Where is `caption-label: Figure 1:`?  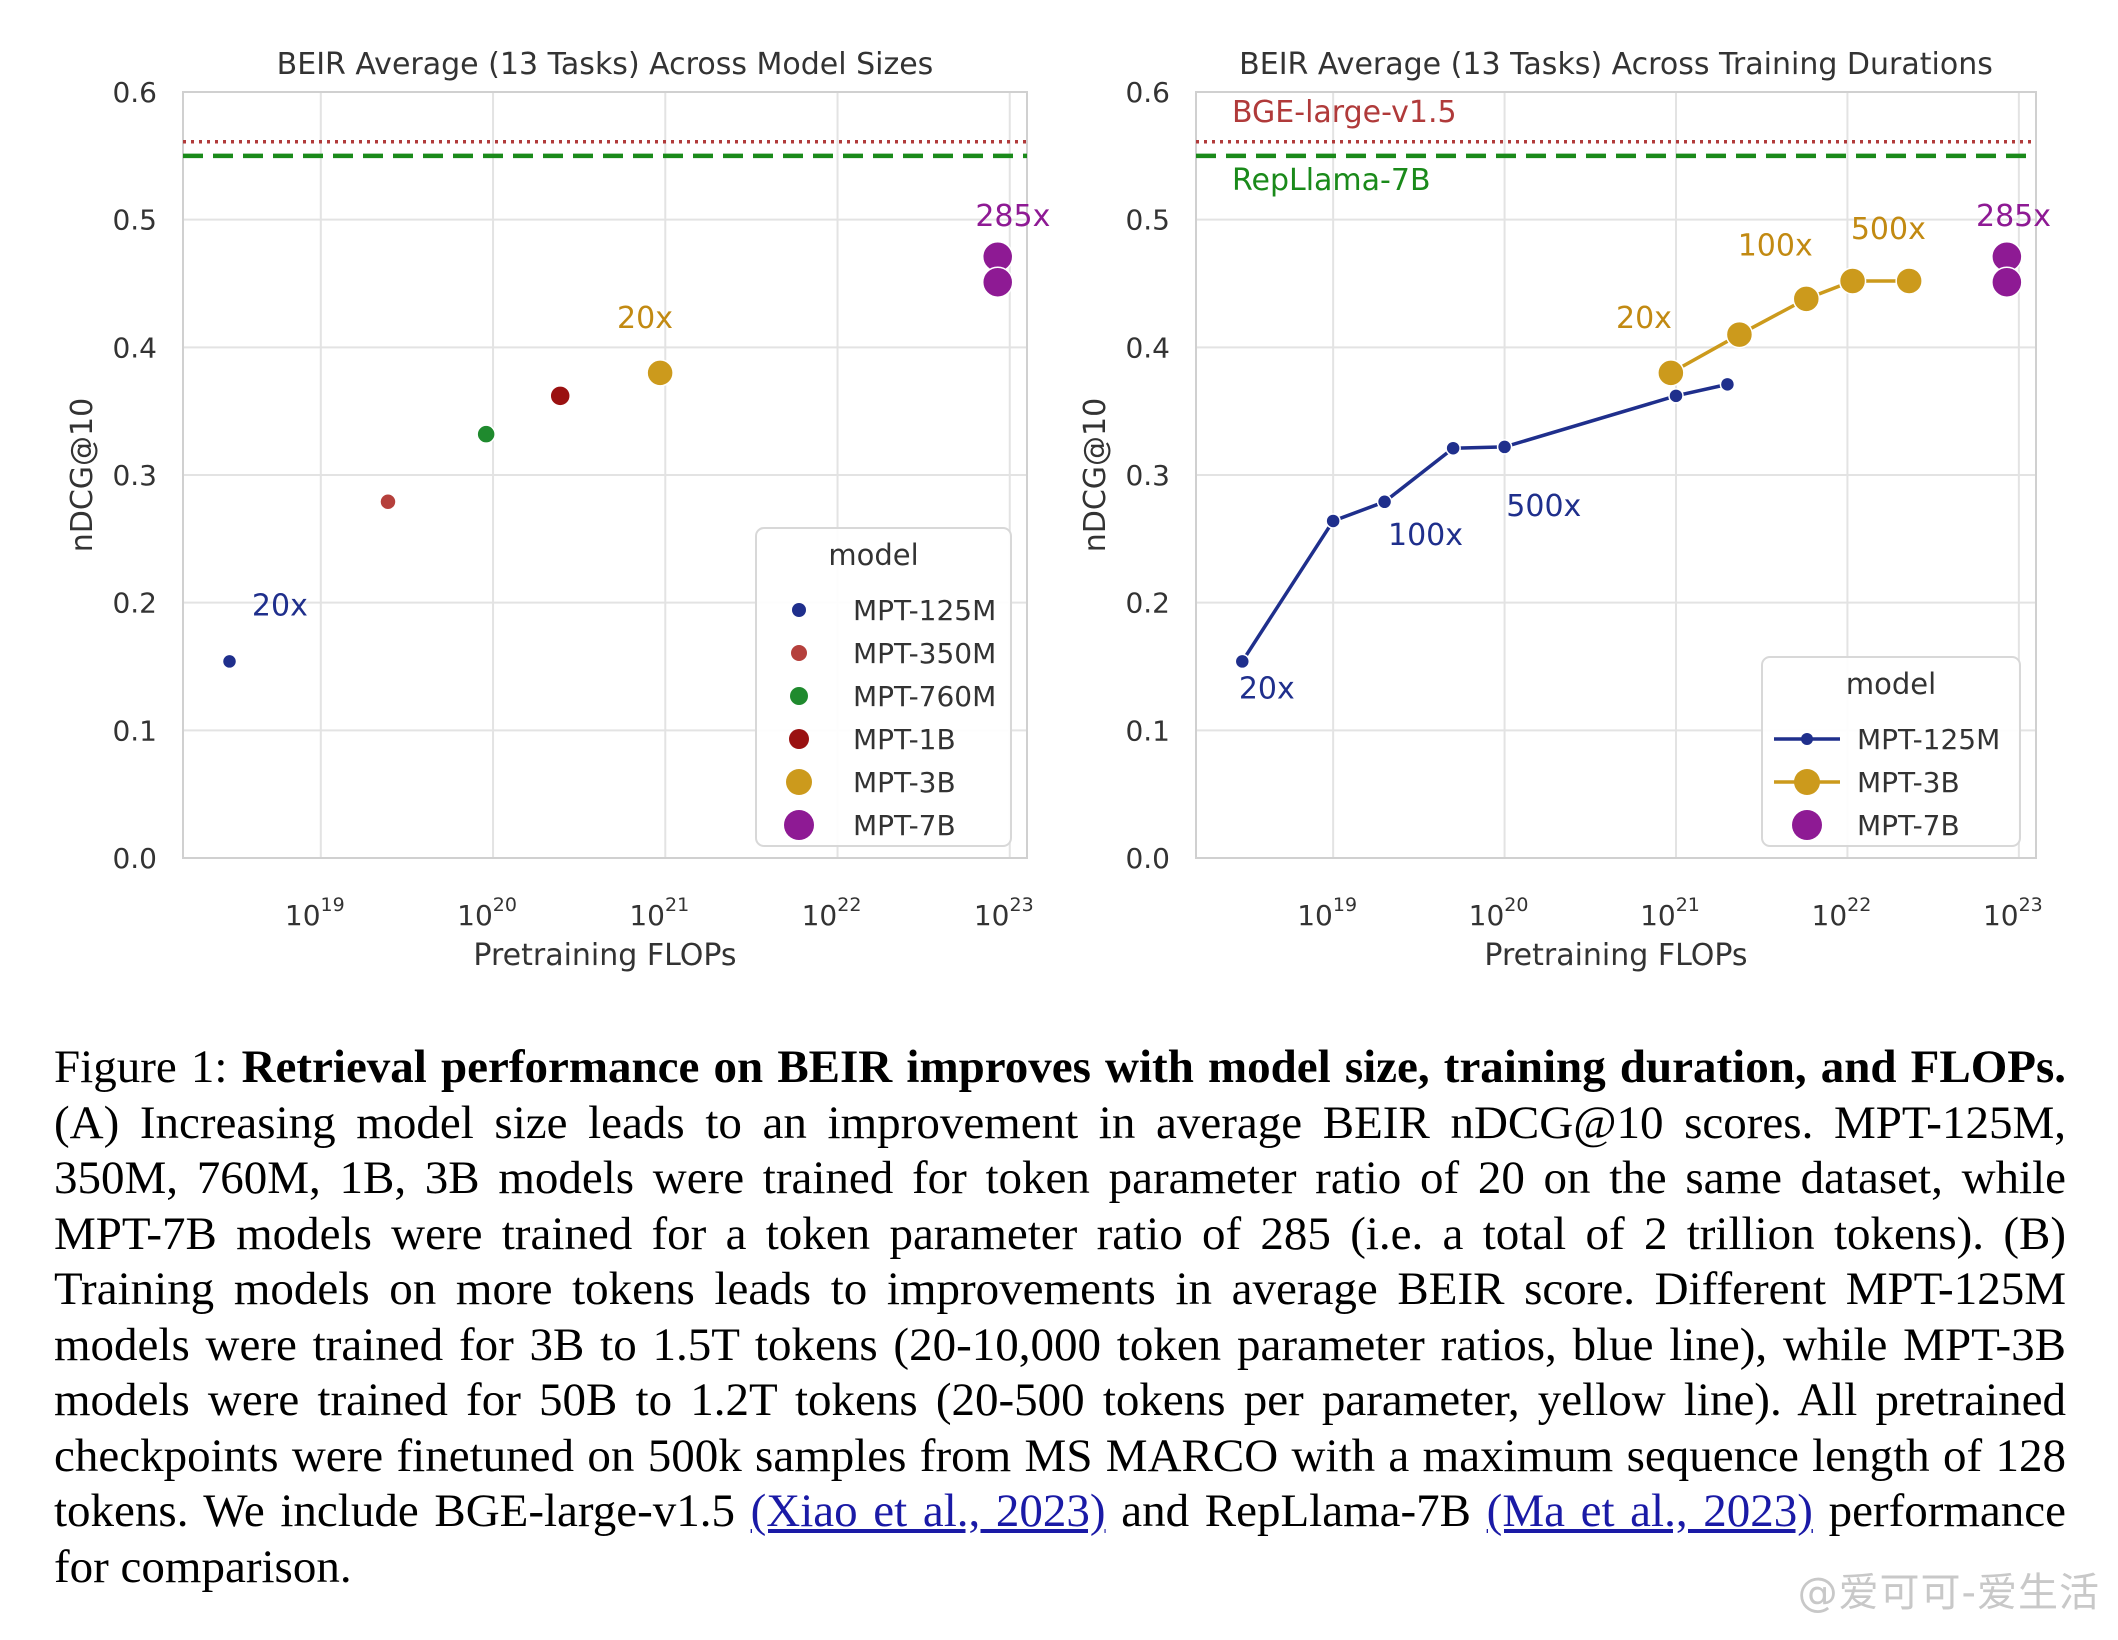
caption-label: Figure 1: is located at coordinates (141, 1067).